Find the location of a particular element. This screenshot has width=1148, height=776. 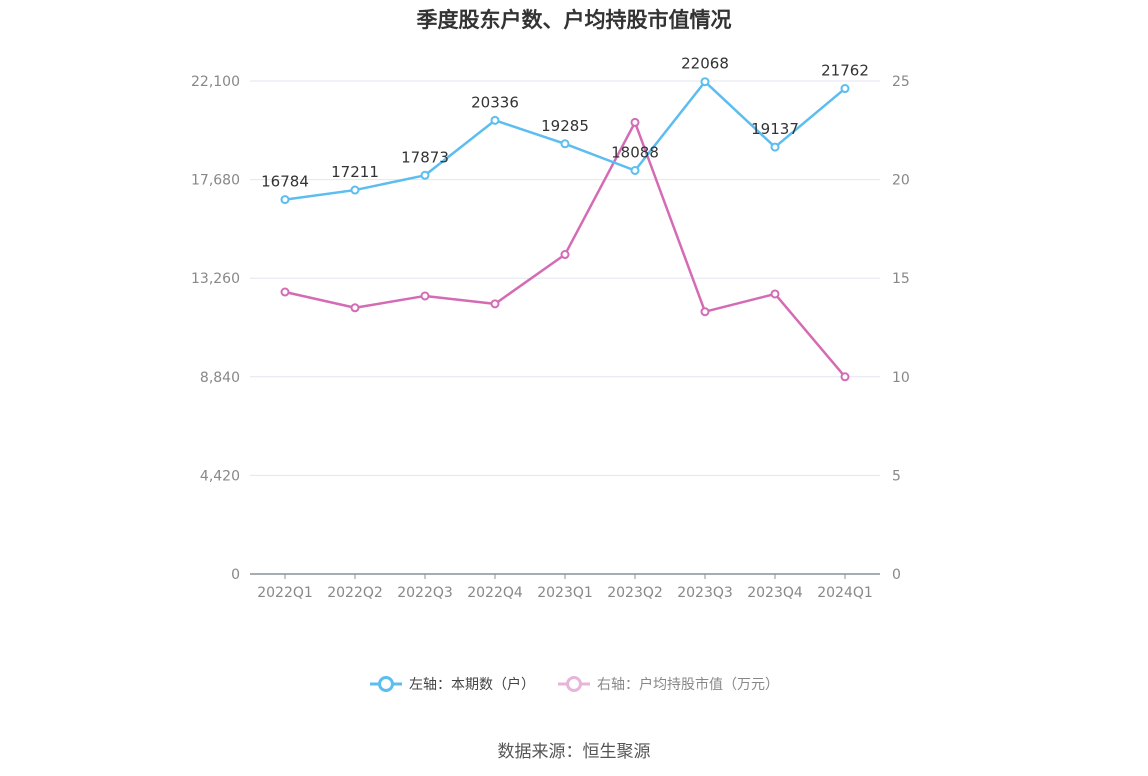

legend-item-left-series: 左轴：本期数（户） is located at coordinates (452, 684).